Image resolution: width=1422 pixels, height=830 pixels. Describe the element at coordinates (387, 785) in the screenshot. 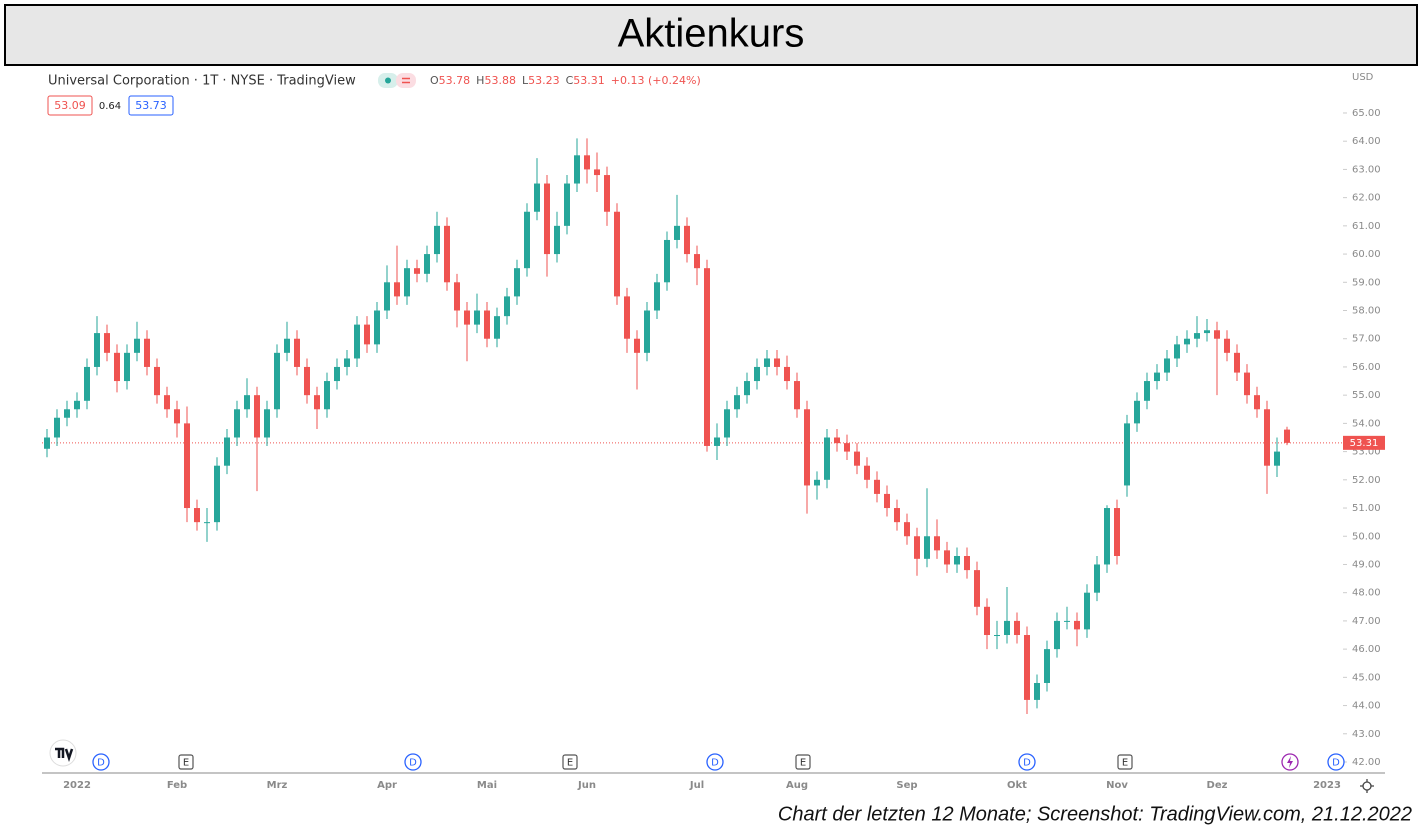

I see `x-tick-label: Apr` at that location.